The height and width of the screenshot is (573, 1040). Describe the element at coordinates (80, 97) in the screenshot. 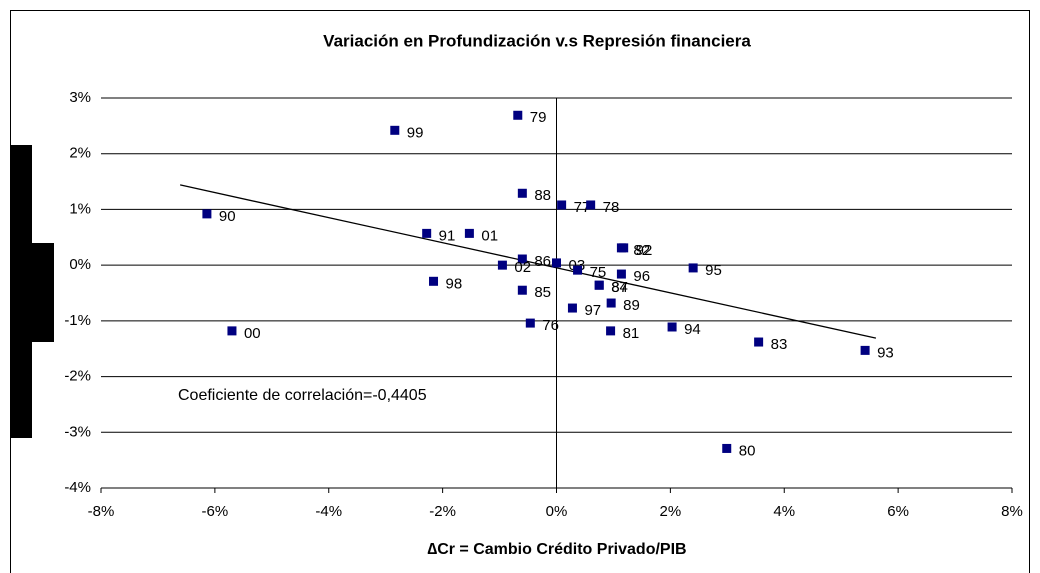

I see `y-tick-label: 3%` at that location.